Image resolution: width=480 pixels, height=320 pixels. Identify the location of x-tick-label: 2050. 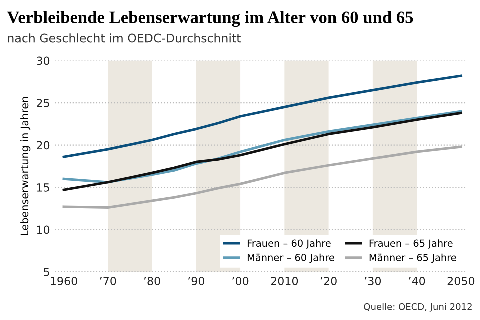
(461, 281).